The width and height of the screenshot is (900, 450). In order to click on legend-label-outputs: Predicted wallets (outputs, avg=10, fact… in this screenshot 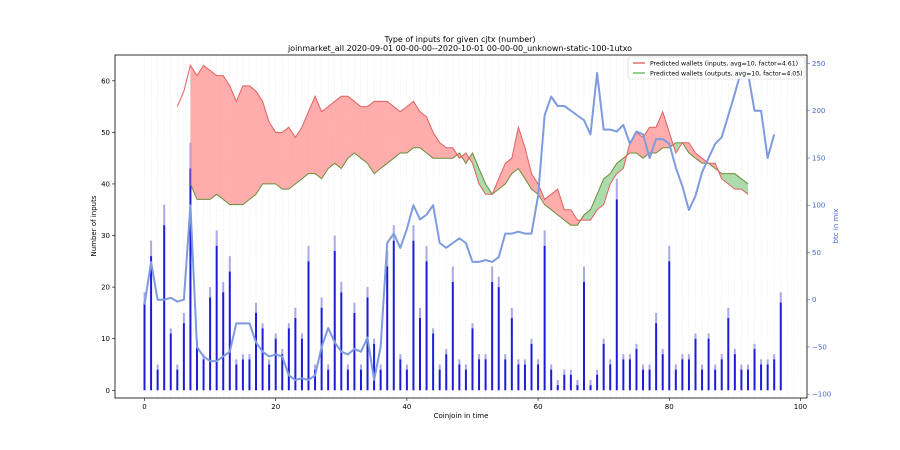, I will do `click(726, 74)`.